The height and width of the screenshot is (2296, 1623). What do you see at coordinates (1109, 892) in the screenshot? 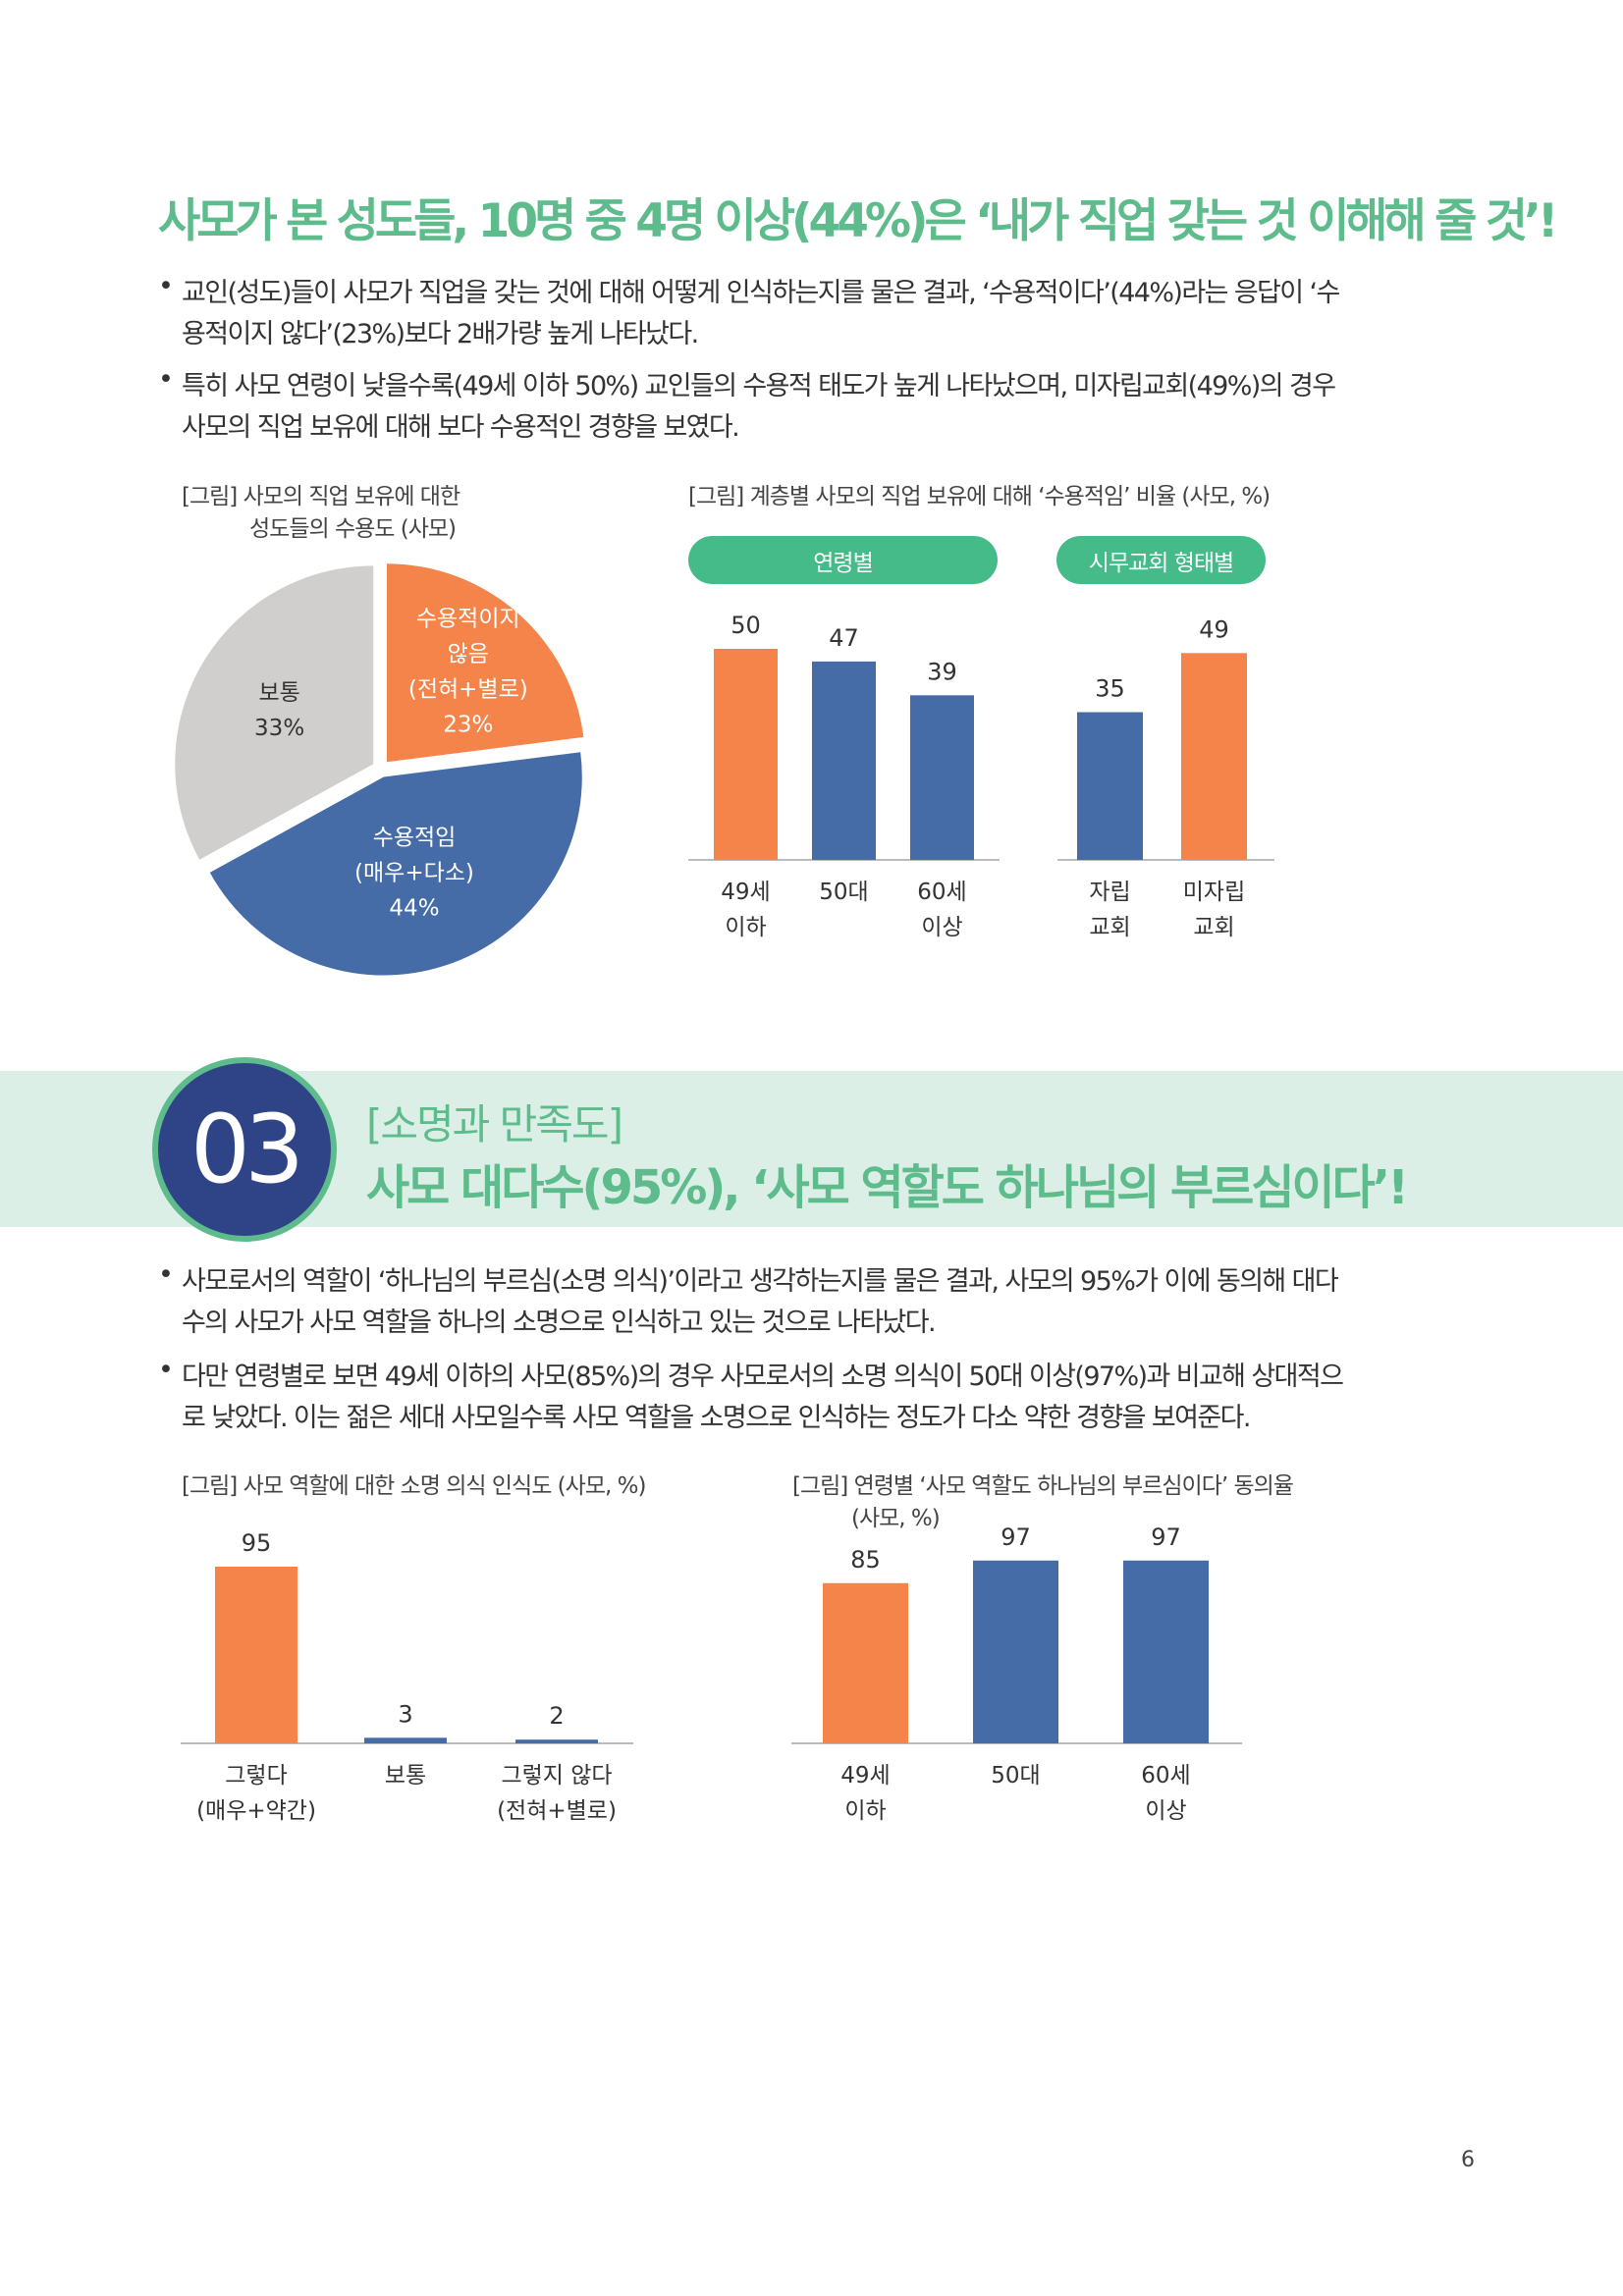
I see `category-label: 자립` at bounding box center [1109, 892].